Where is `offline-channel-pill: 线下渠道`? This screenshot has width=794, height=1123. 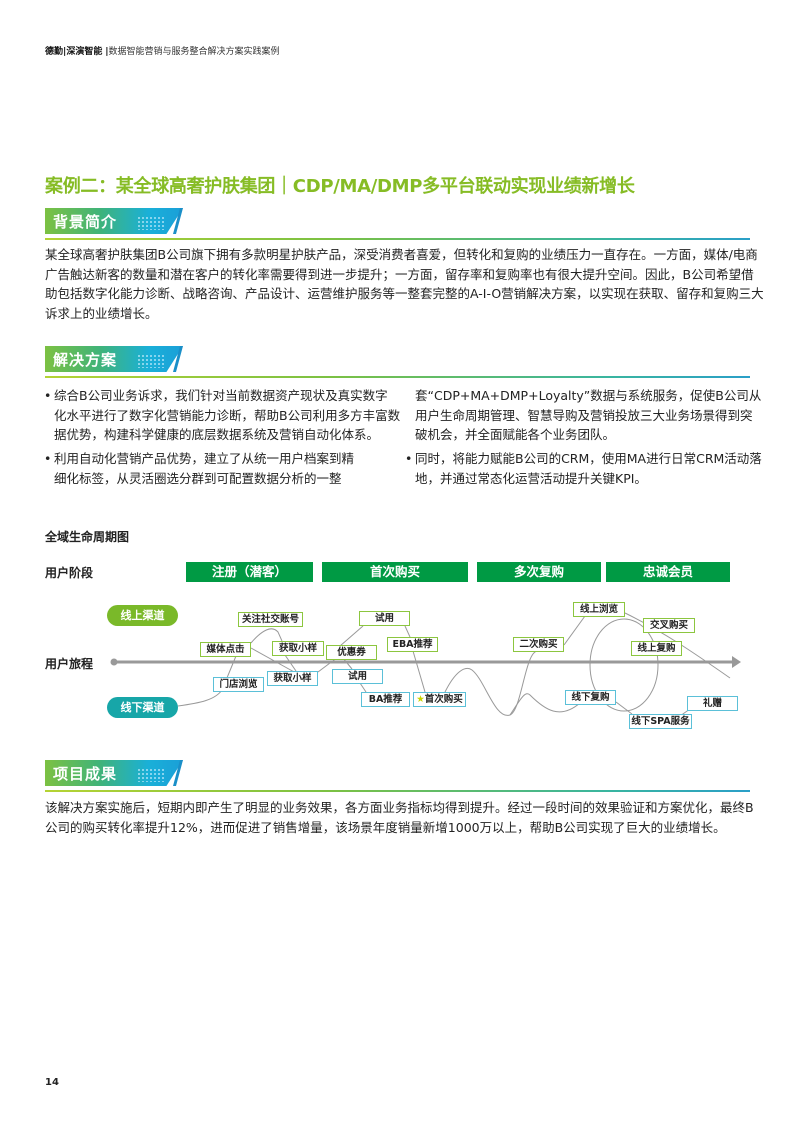
offline-channel-pill: 线下渠道 is located at coordinates (142, 707).